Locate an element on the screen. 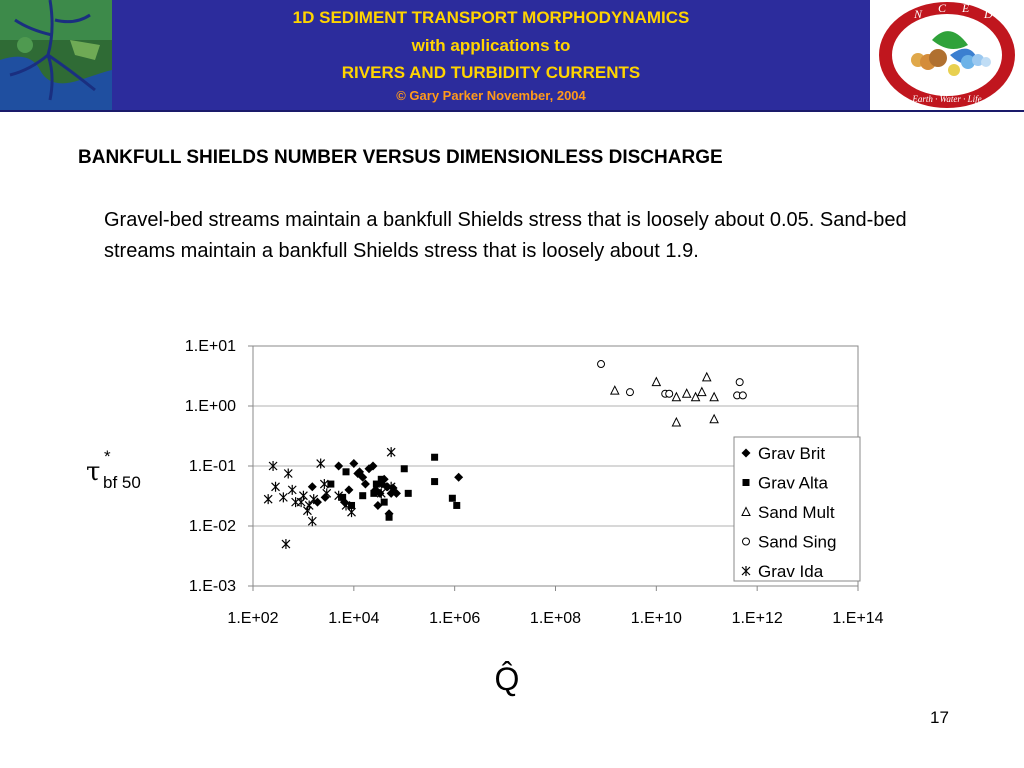  y-tick-label: 1.E-01 is located at coordinates (212, 466).